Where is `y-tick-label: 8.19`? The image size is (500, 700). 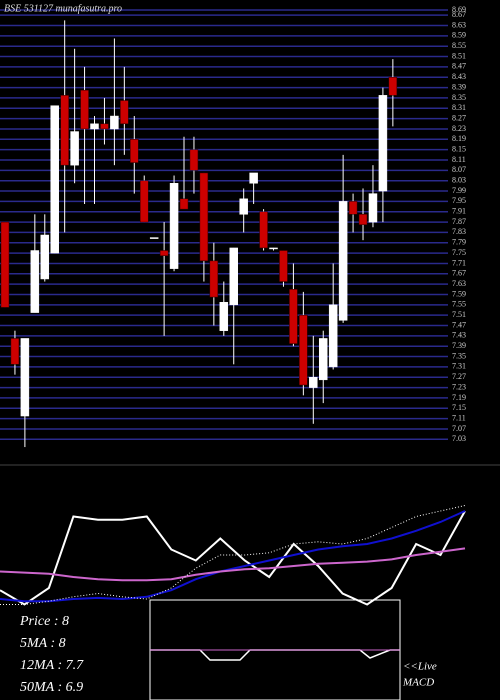
y-tick-label: 8.19 is located at coordinates (459, 138).